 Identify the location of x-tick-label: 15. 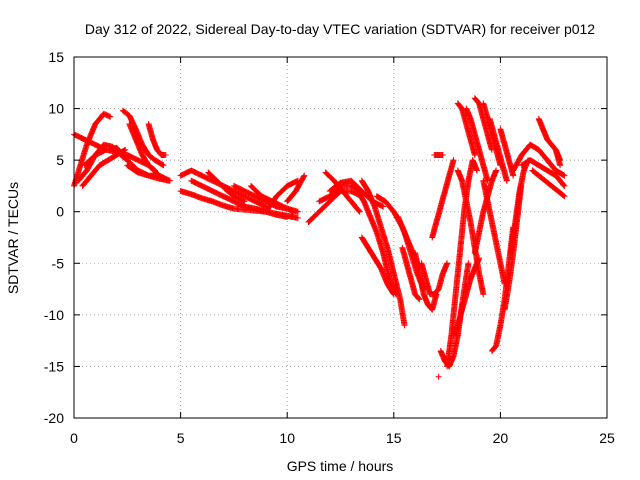
(394, 438).